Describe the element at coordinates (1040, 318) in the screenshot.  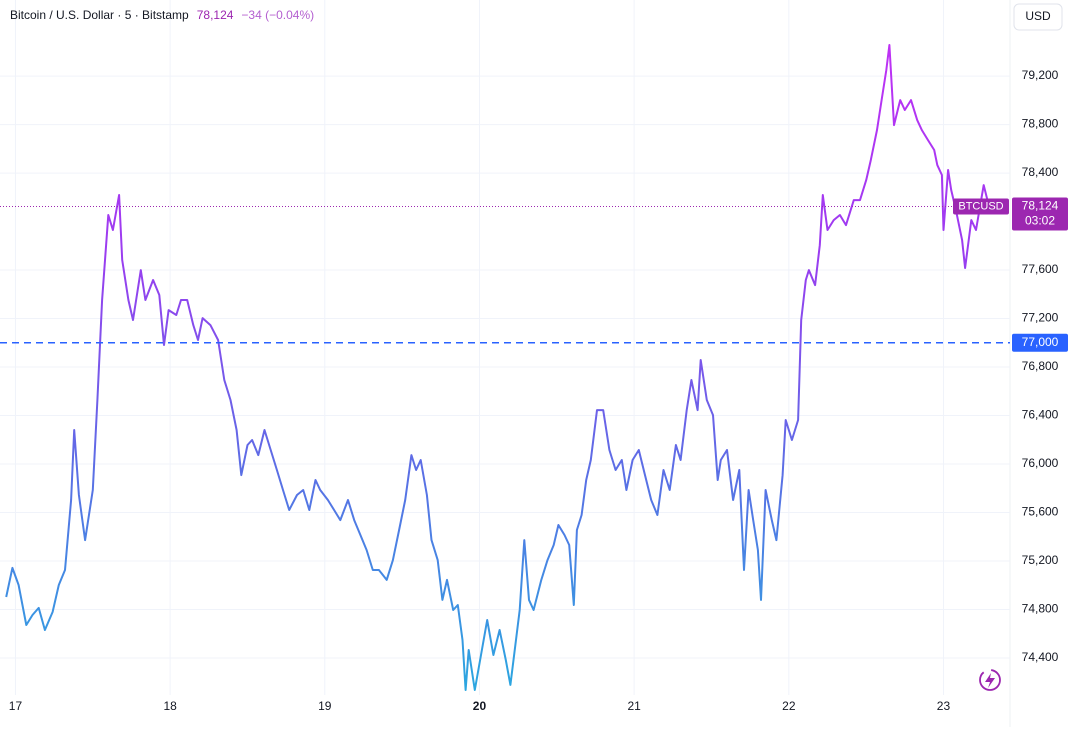
I see `y-tick-label: 77,200` at that location.